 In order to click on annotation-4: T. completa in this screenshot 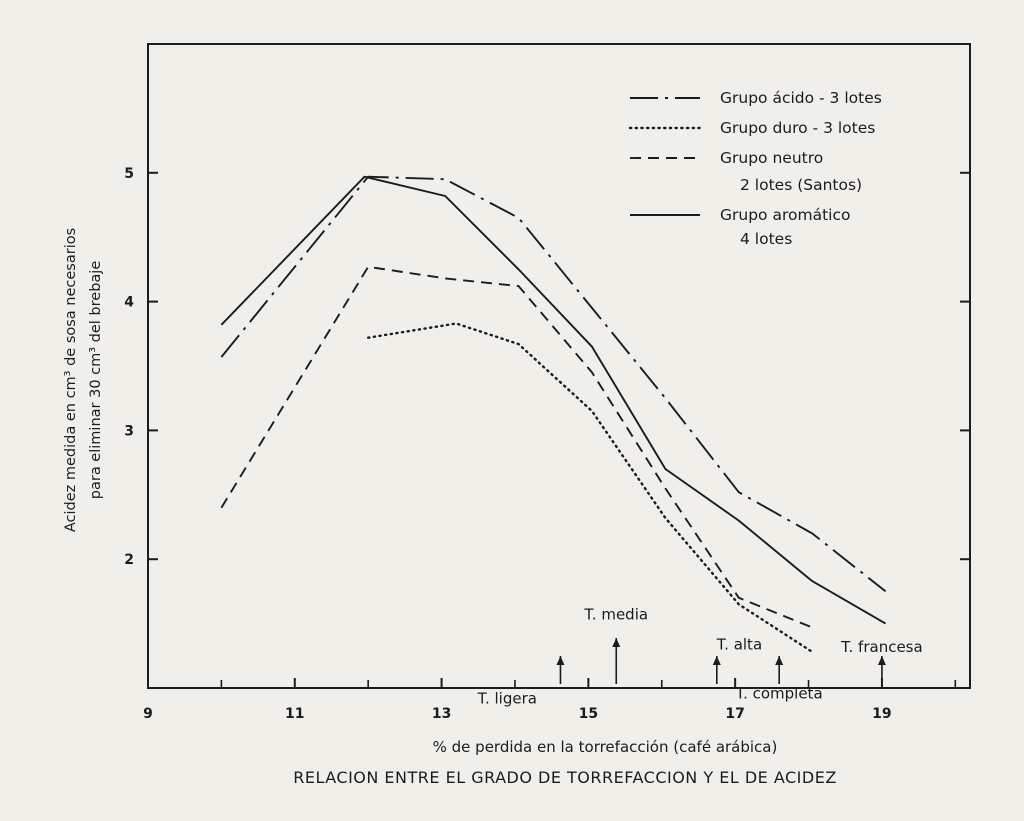, I will do `click(779, 679)`.